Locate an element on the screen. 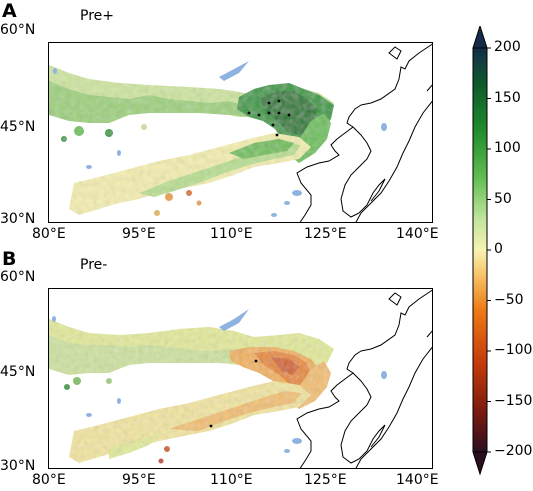 This screenshot has height=491, width=533. panel-a-lon-tick: 80°E is located at coordinates (49, 234).